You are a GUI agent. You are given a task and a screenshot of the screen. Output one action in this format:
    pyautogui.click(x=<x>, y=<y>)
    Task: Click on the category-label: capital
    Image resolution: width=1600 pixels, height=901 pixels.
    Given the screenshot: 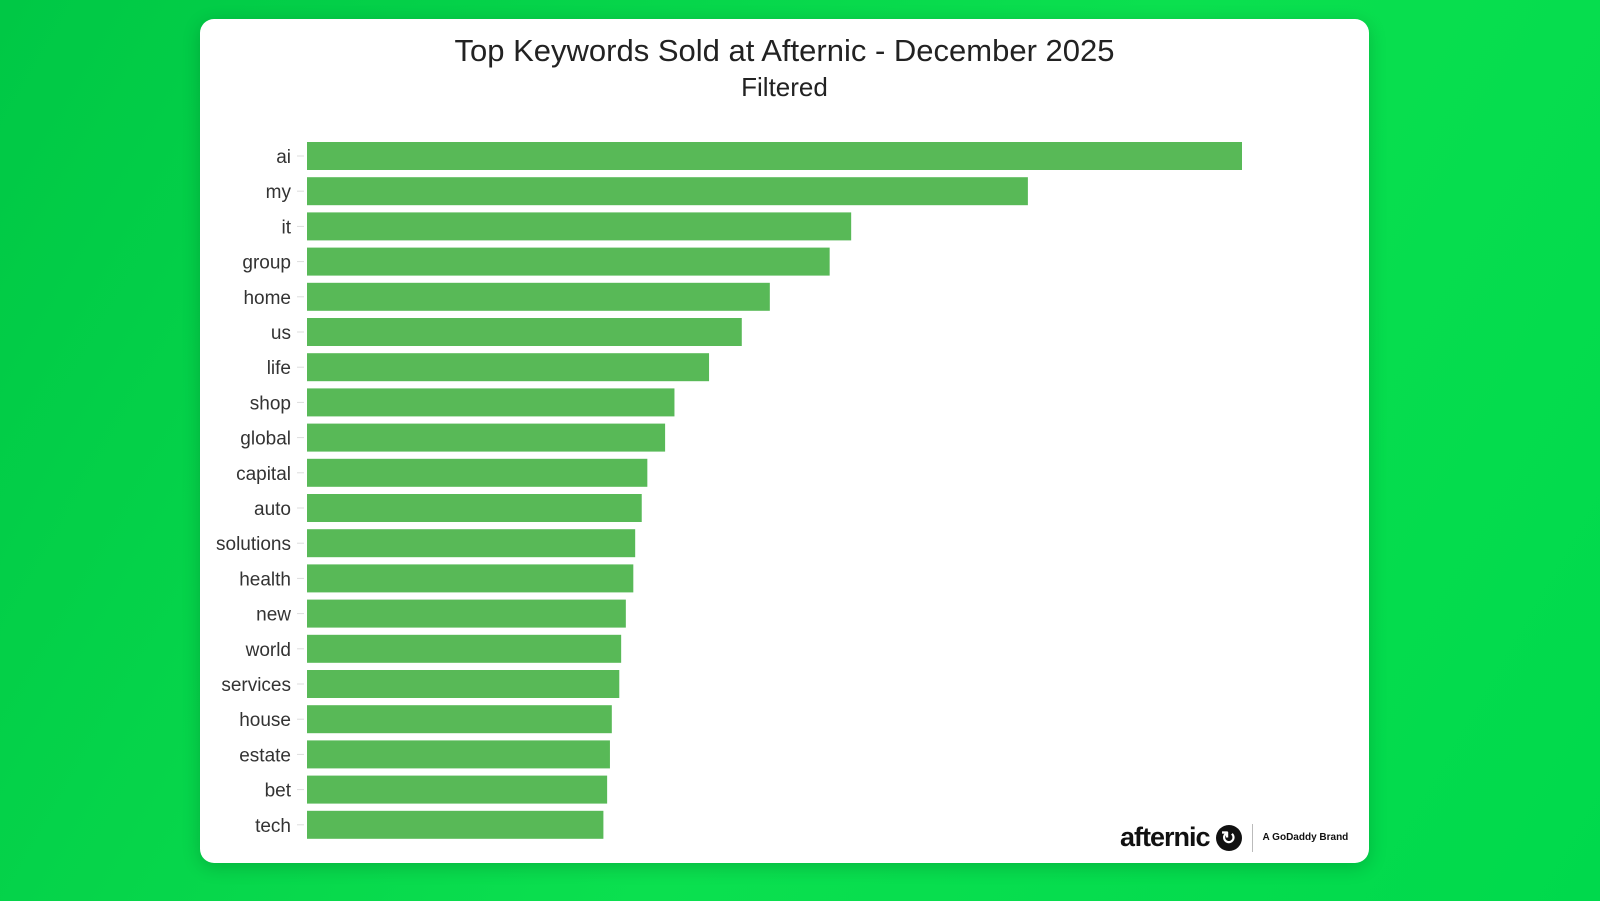 What is the action you would take?
    pyautogui.click(x=263, y=474)
    